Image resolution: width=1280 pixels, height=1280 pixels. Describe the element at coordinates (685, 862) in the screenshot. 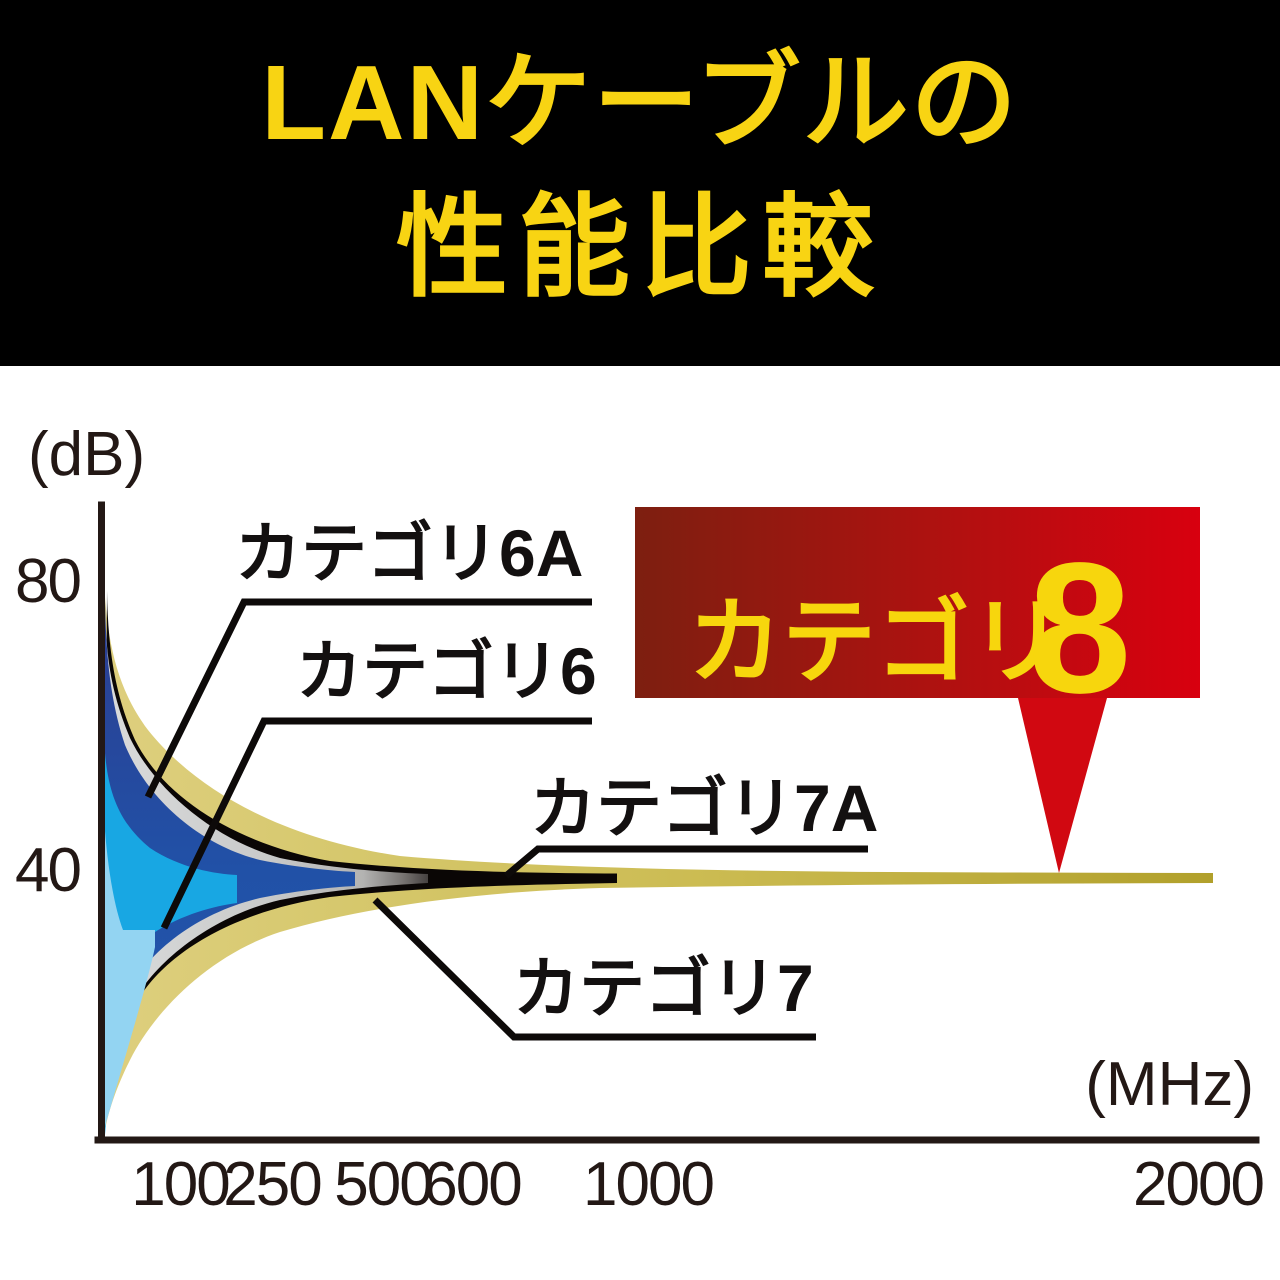

I see `callout-line-cat7a` at that location.